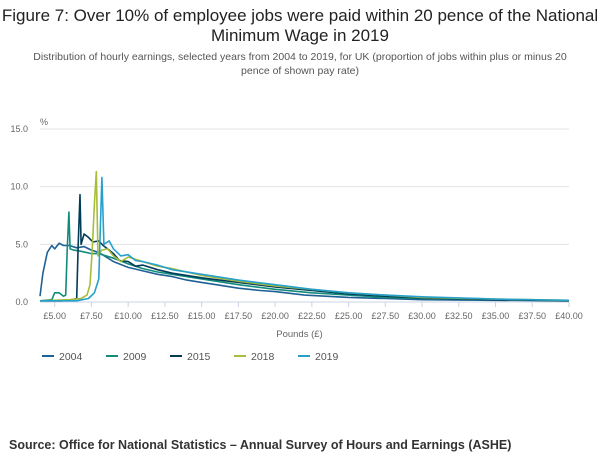  Describe the element at coordinates (312, 316) in the screenshot. I see `x-tick-label: £22.50` at that location.